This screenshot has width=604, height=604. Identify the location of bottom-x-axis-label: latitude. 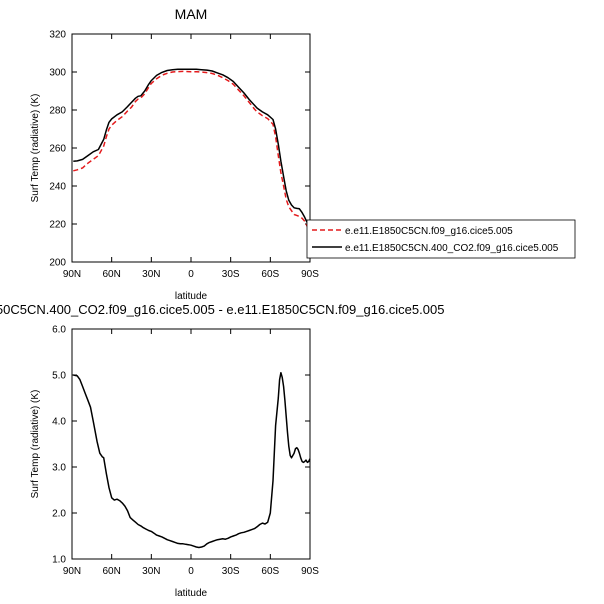
(191, 593).